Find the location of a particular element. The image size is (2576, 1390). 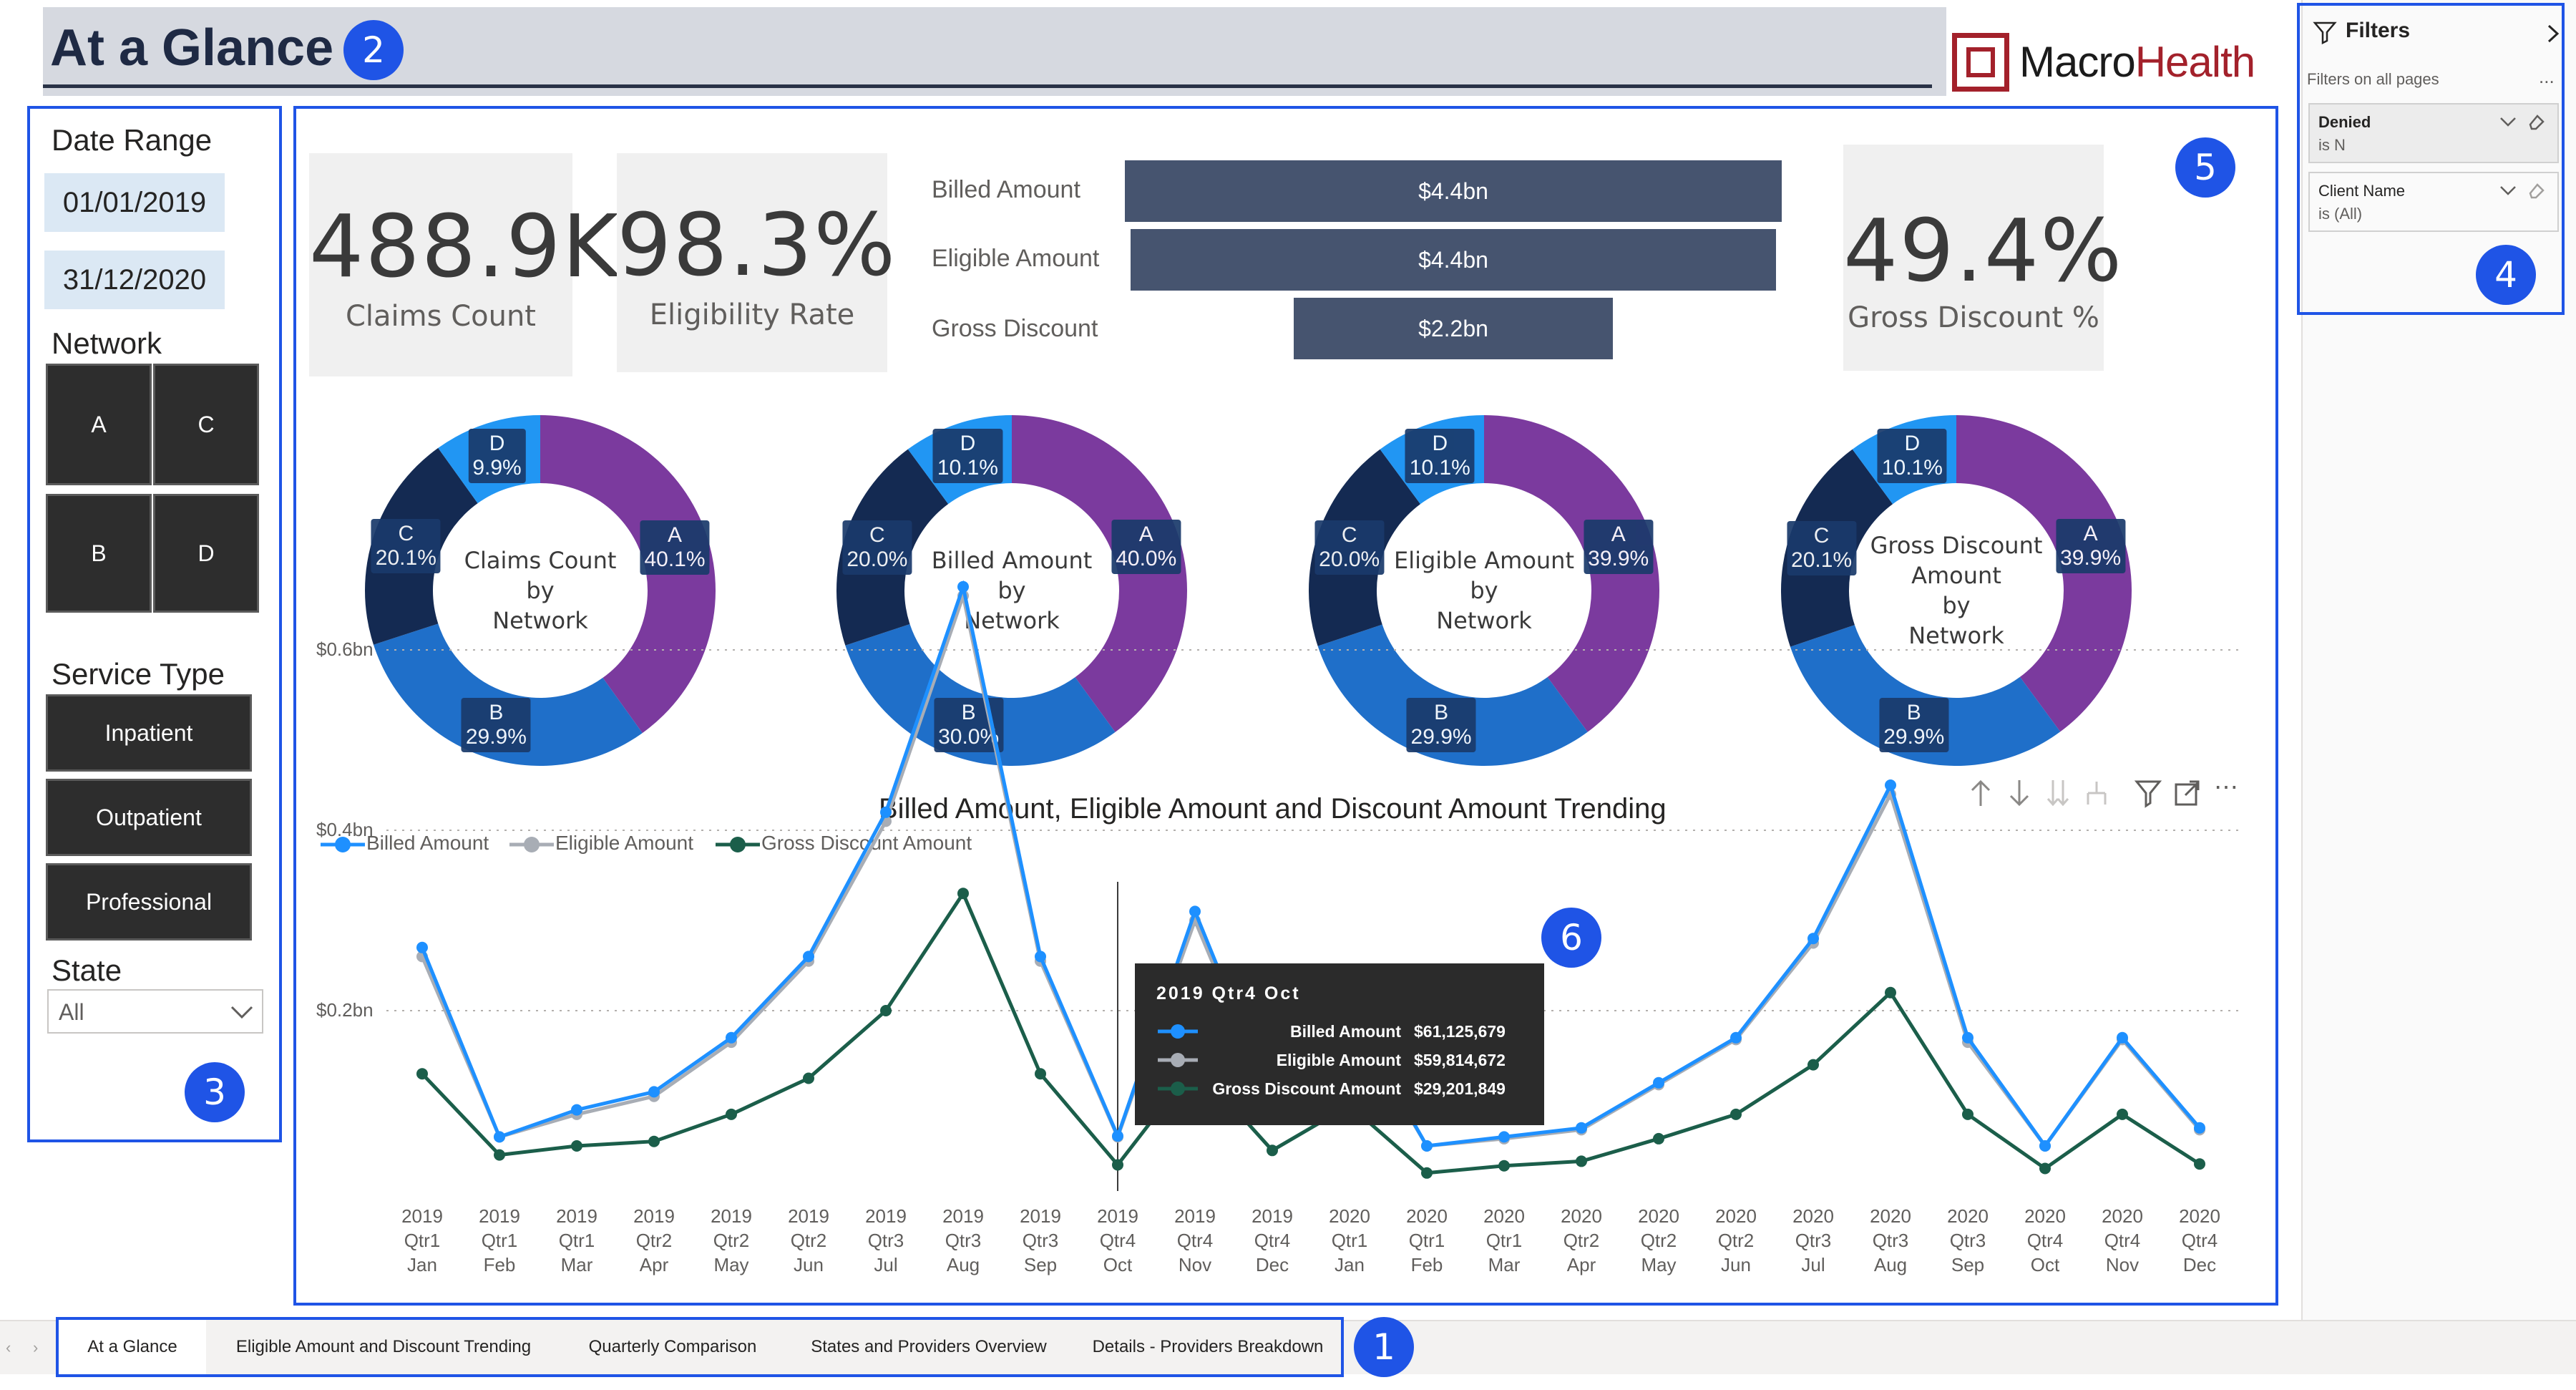

state-dropdown: All is located at coordinates (155, 1011).